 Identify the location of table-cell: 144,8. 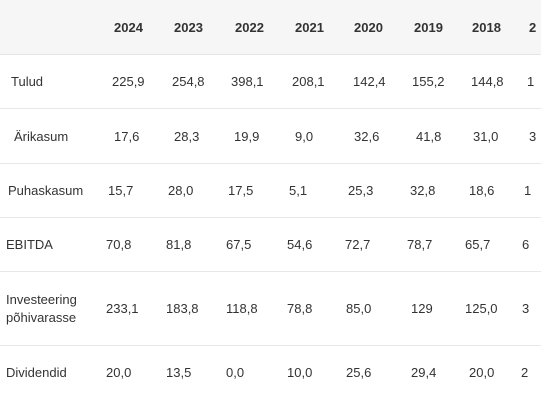
(487, 81).